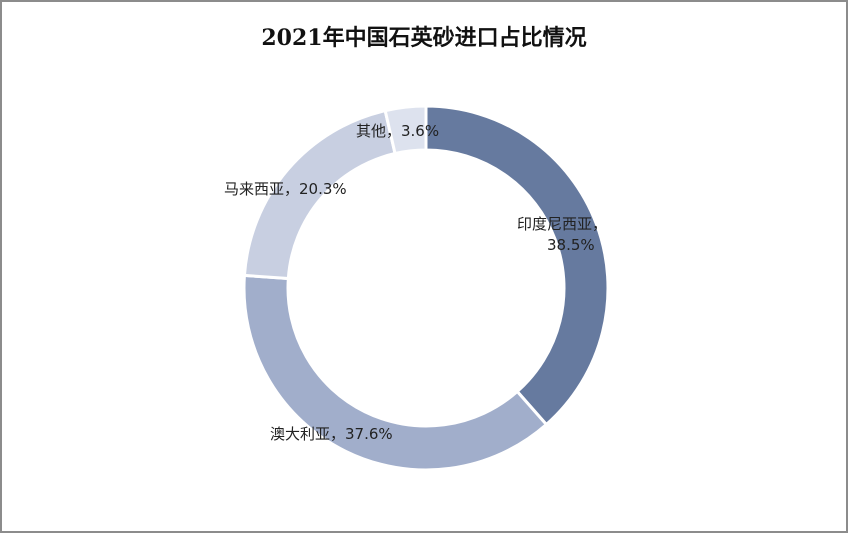 This screenshot has width=848, height=533. What do you see at coordinates (398, 131) in the screenshot?
I see `label-other: 其他，3.6%` at bounding box center [398, 131].